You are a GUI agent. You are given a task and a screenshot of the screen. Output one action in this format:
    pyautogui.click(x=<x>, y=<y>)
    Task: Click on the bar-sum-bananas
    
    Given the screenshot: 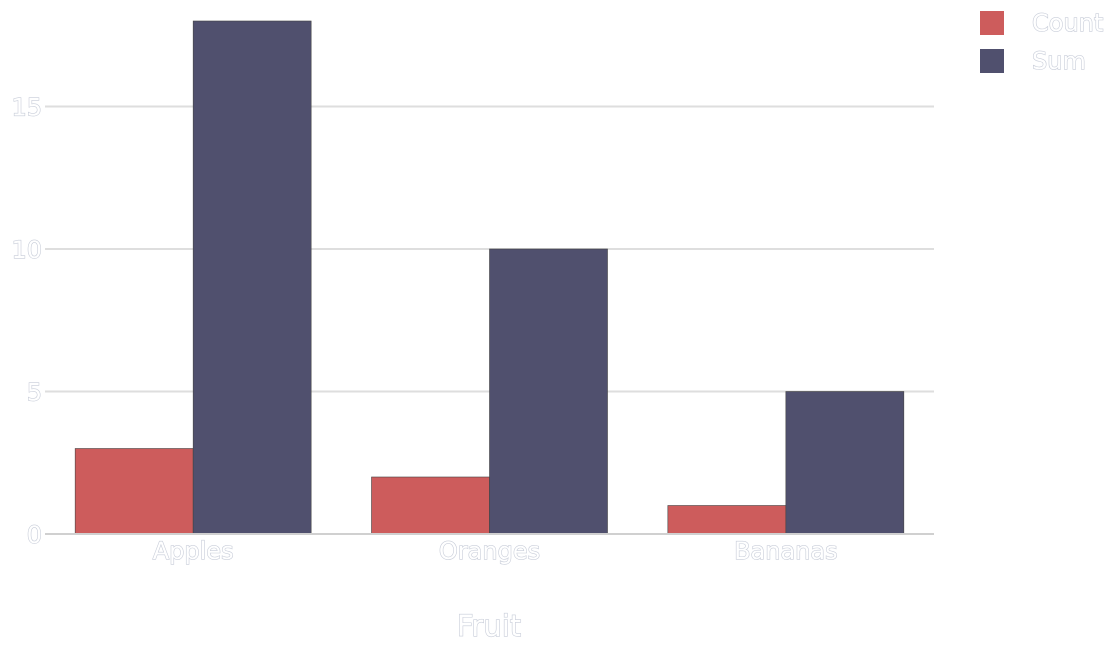 What is the action you would take?
    pyautogui.click(x=845, y=463)
    